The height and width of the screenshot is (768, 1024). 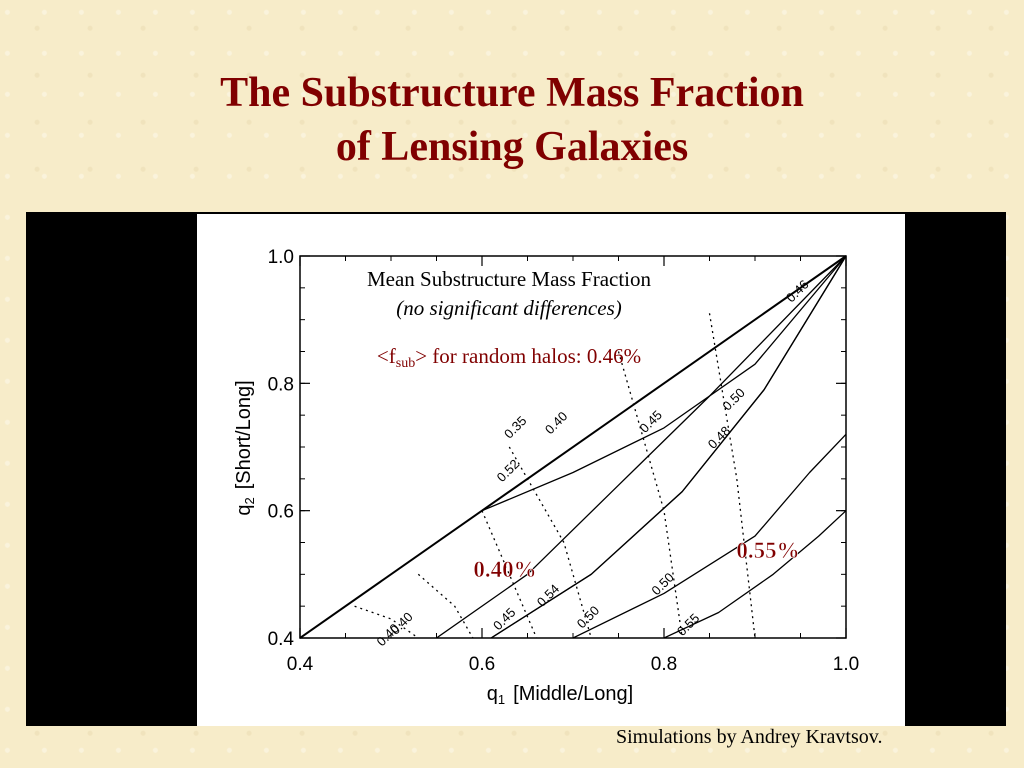 What do you see at coordinates (664, 664) in the screenshot?
I see `x-tick-label: 0.8` at bounding box center [664, 664].